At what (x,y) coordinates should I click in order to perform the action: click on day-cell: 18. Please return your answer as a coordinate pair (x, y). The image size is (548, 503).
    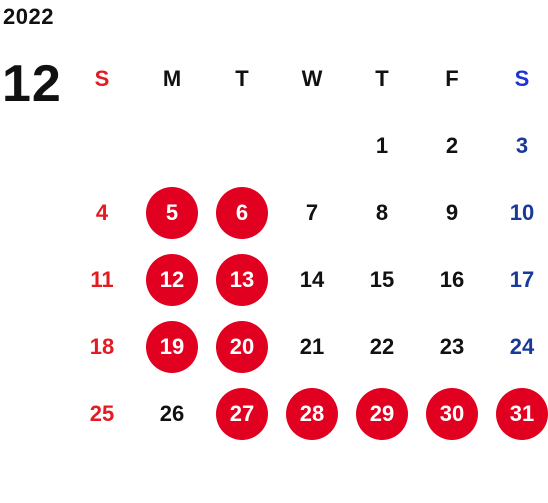
    Looking at the image, I should click on (102, 346).